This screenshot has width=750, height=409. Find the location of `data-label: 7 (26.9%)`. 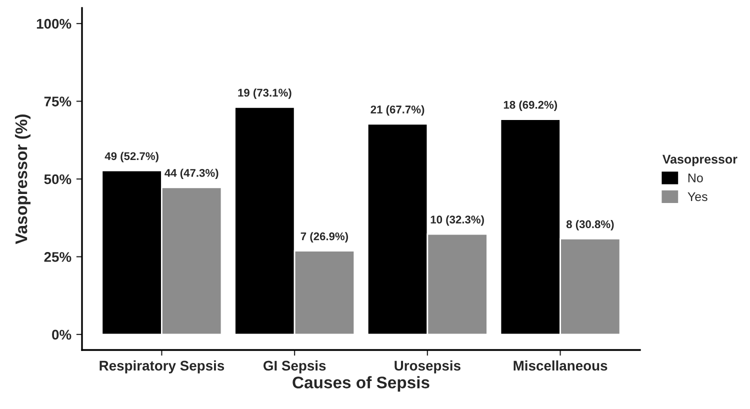

data-label: 7 (26.9%) is located at coordinates (324, 237).